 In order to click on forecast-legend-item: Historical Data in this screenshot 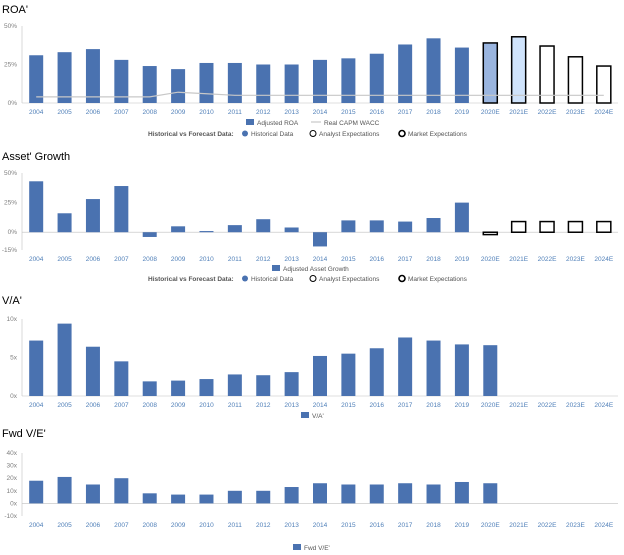, I will do `click(272, 279)`.